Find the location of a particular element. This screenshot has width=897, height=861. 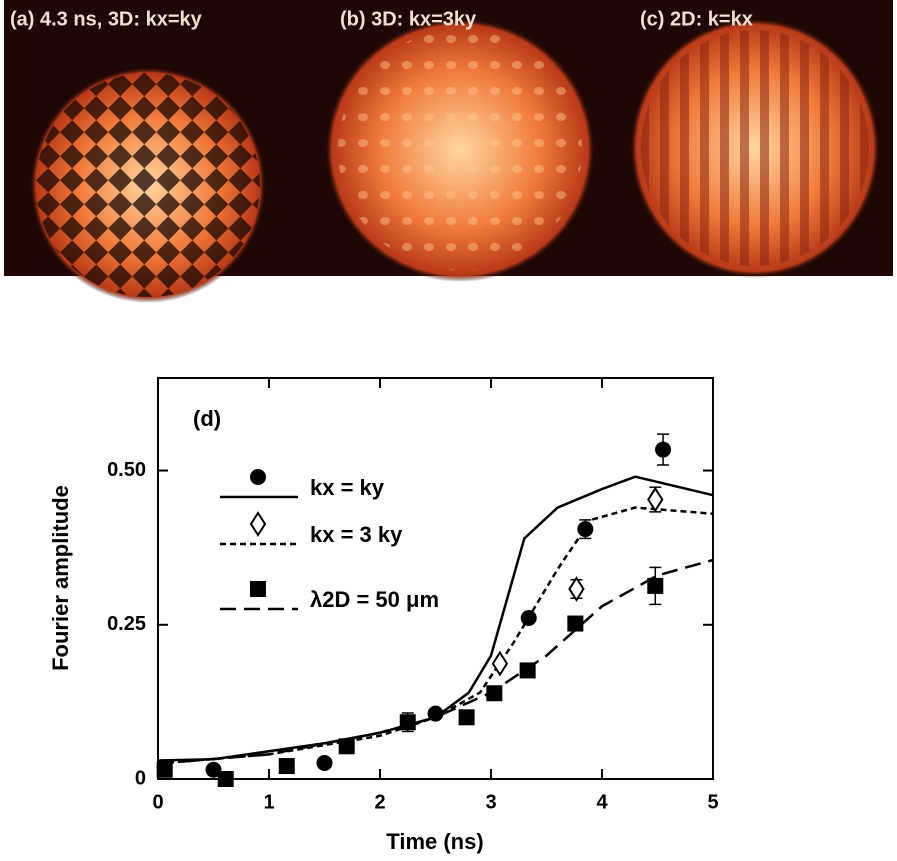

x-tick-label: 2 is located at coordinates (379, 802).